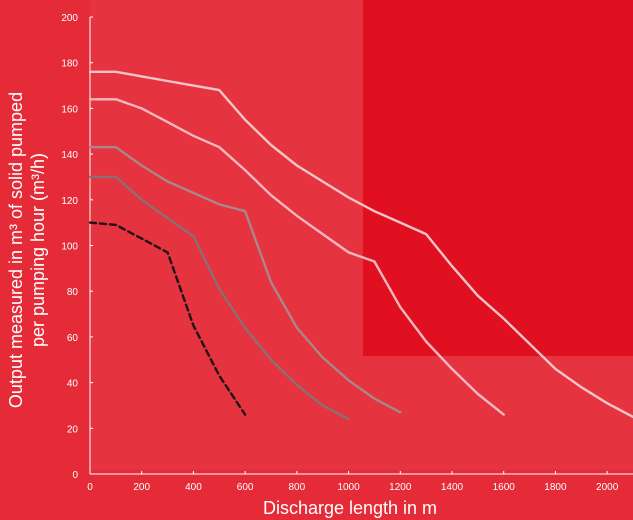 The width and height of the screenshot is (633, 520). What do you see at coordinates (69, 155) in the screenshot?
I see `y-tick-label: 140` at bounding box center [69, 155].